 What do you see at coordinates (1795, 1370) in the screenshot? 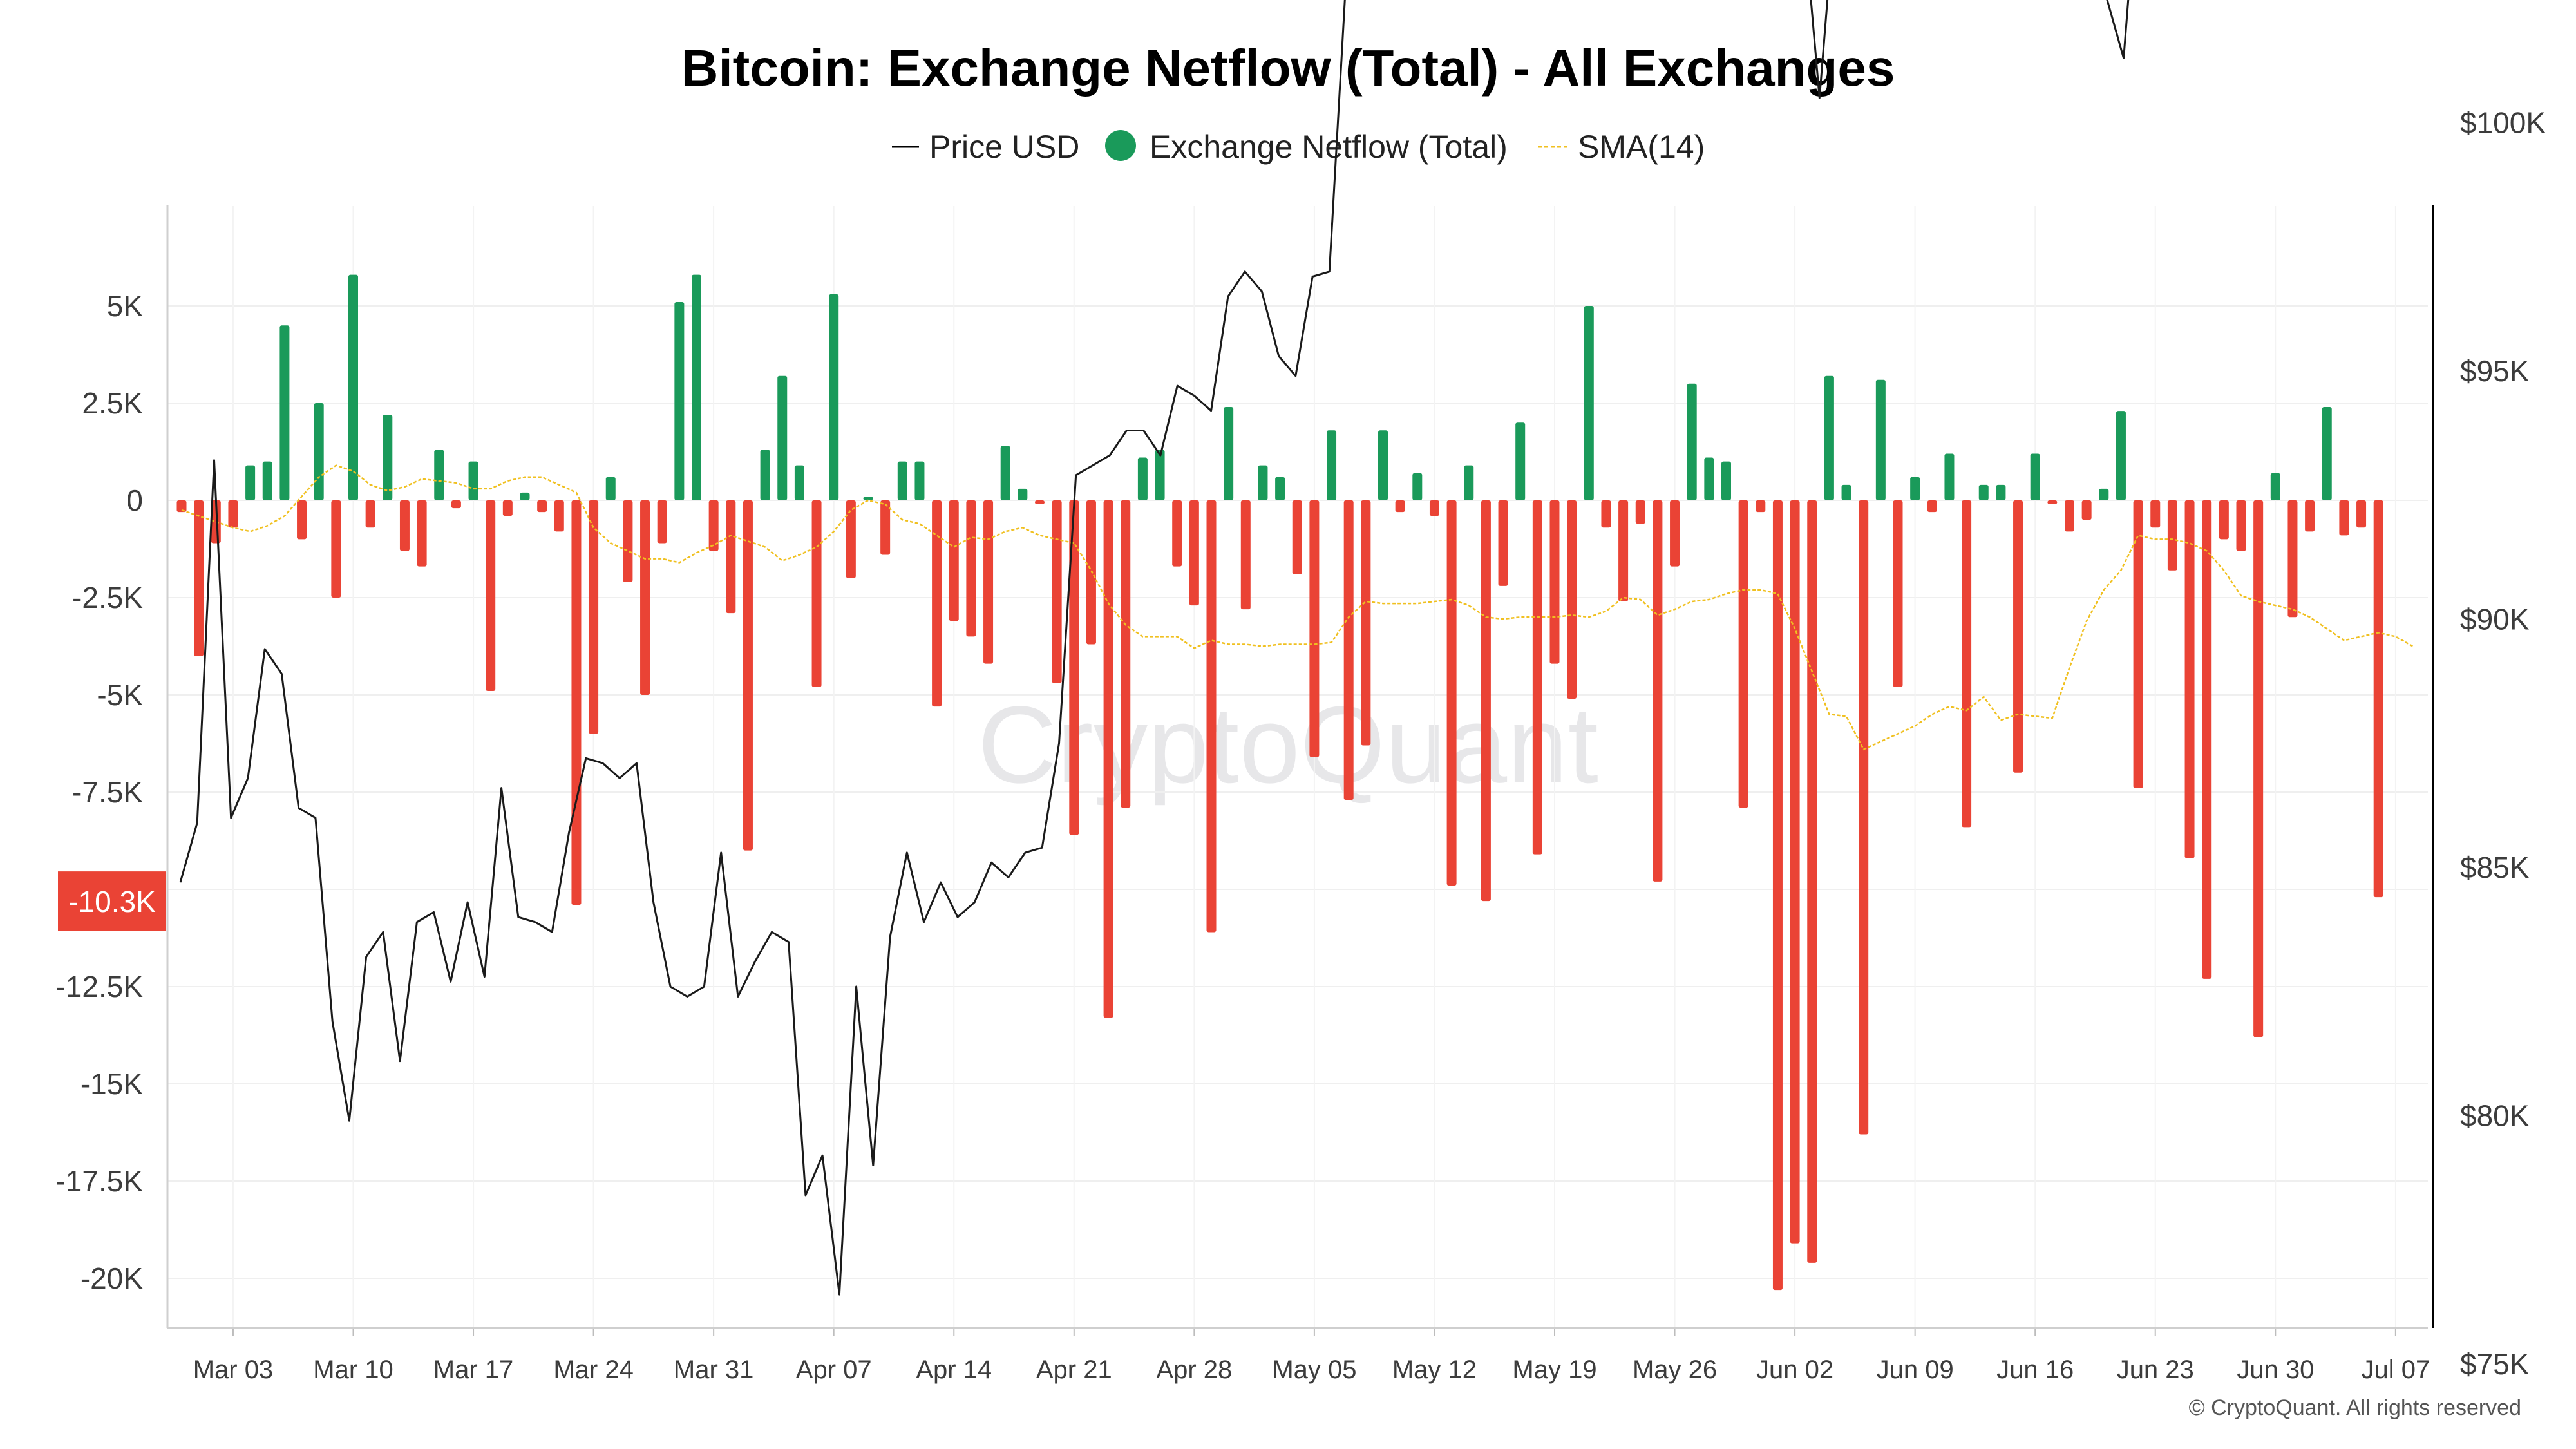
I see `x-tick-label: Jun 02` at bounding box center [1795, 1370].